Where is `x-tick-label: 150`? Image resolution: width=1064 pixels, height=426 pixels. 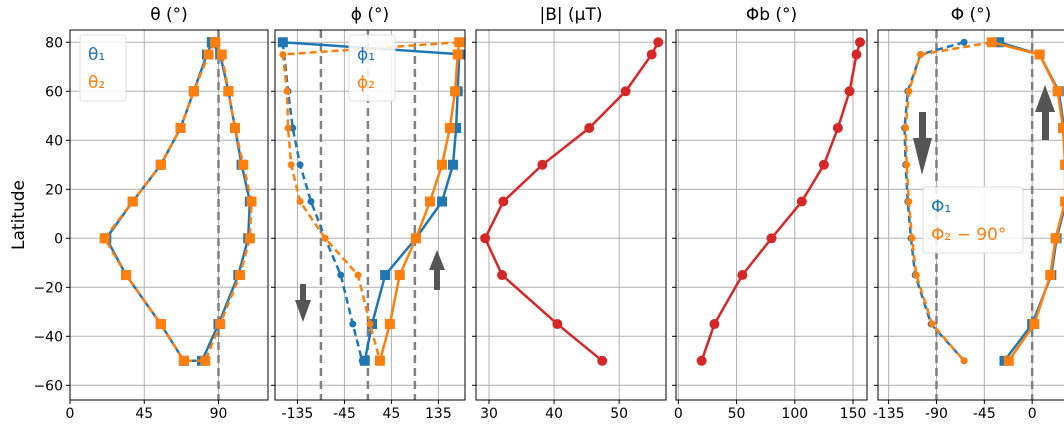 x-tick-label: 150 is located at coordinates (853, 414).